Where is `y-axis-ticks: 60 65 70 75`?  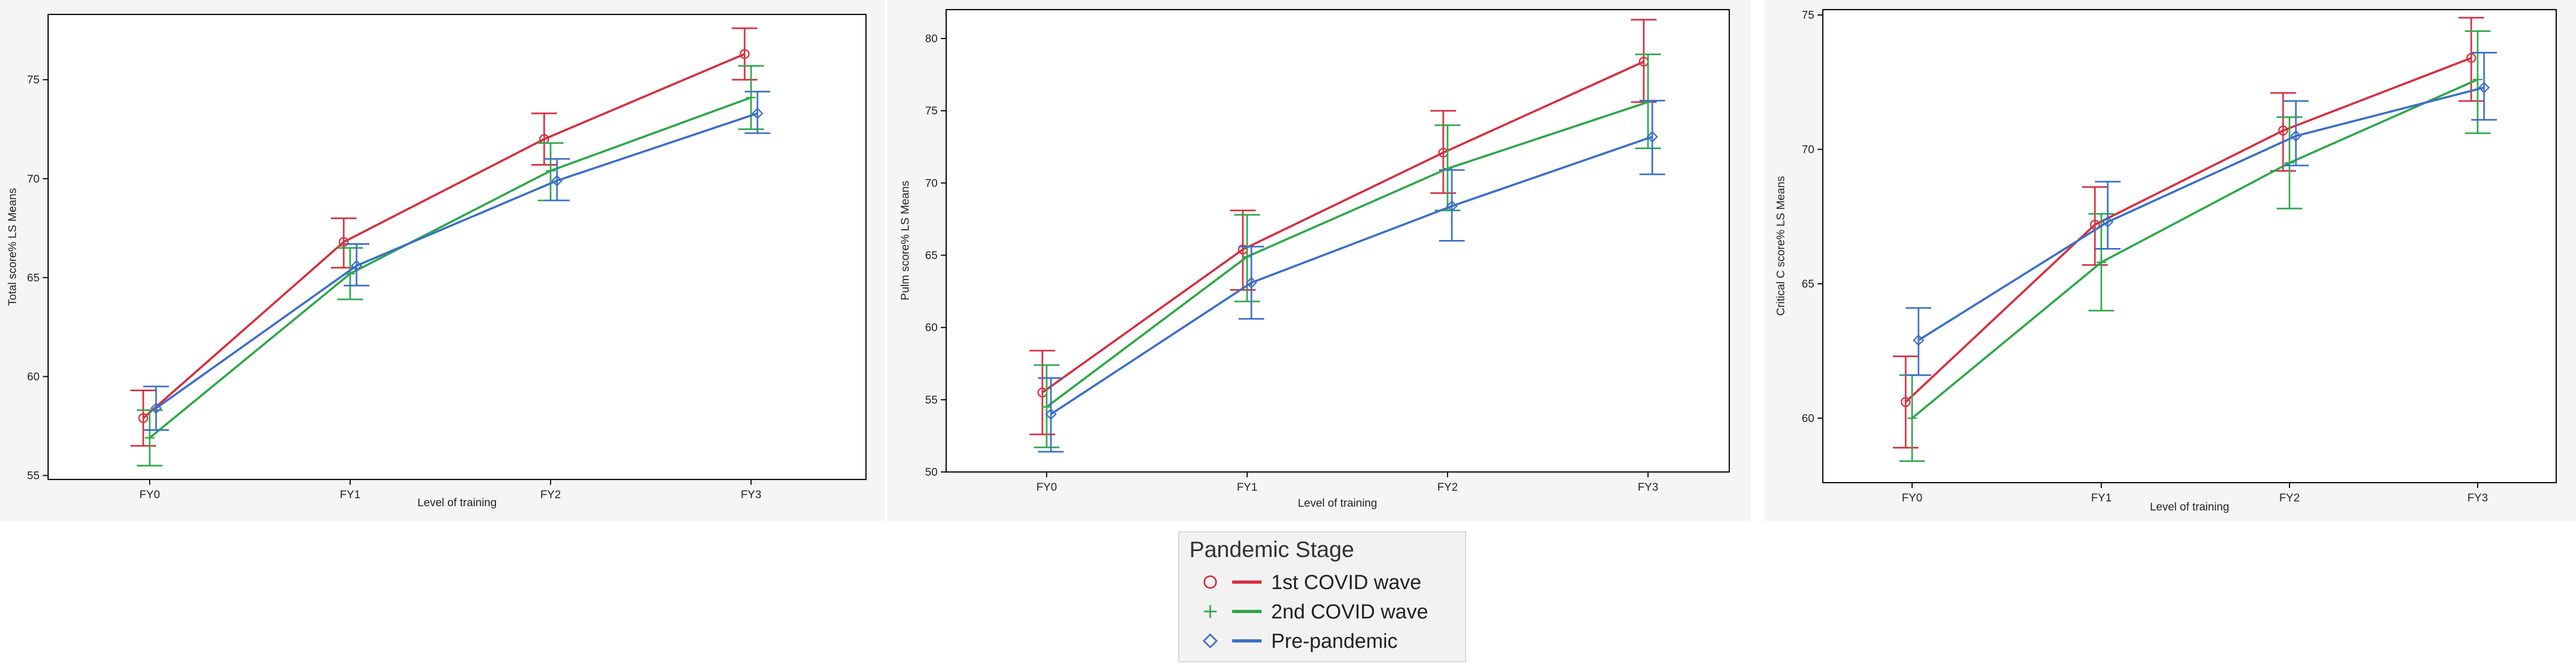
y-axis-ticks: 60 65 70 75 is located at coordinates (1812, 216).